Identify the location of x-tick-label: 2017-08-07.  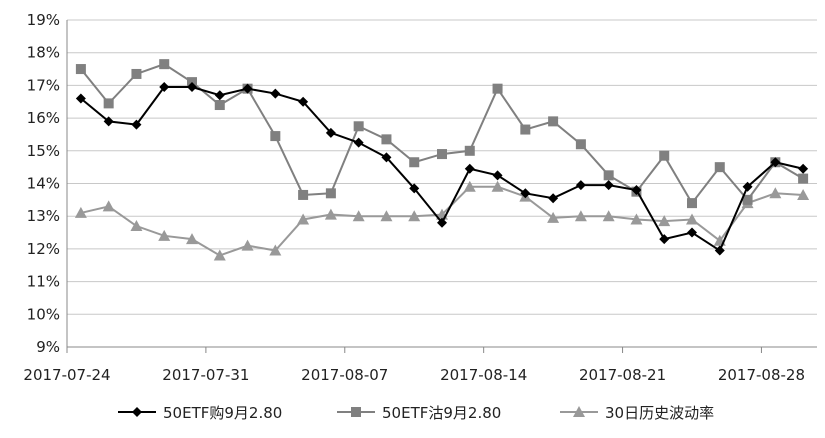
(344, 375).